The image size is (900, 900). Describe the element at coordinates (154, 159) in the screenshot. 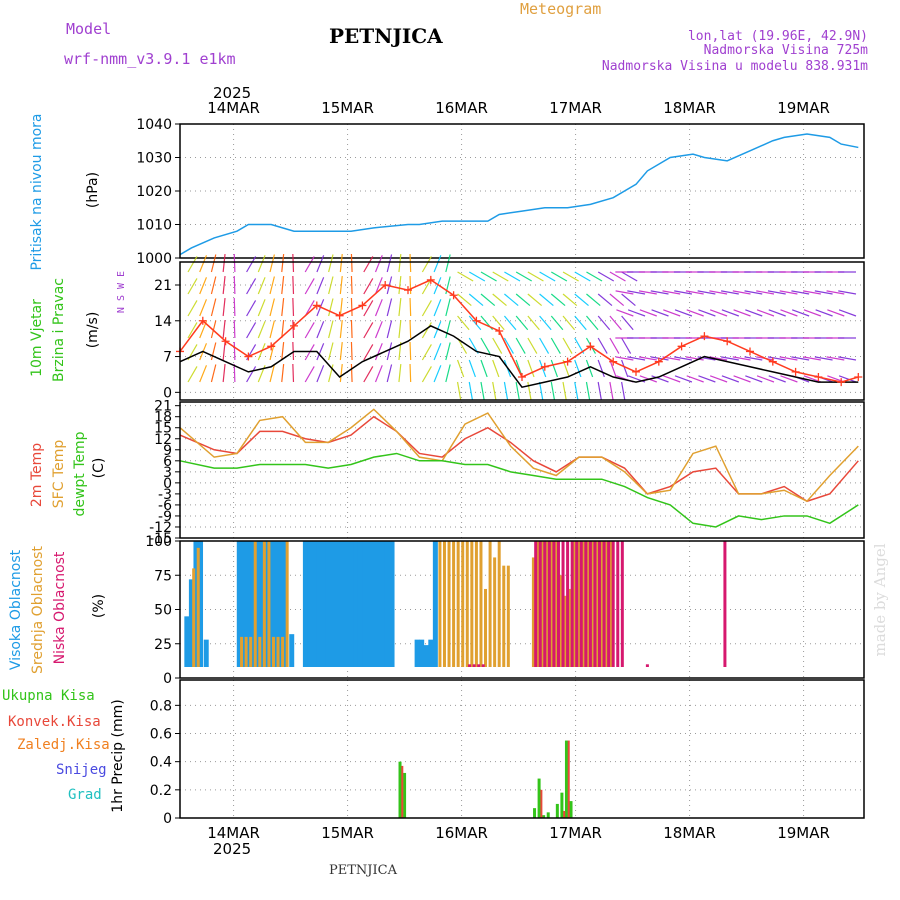

I see `pressure-ytick-label: 1030` at that location.